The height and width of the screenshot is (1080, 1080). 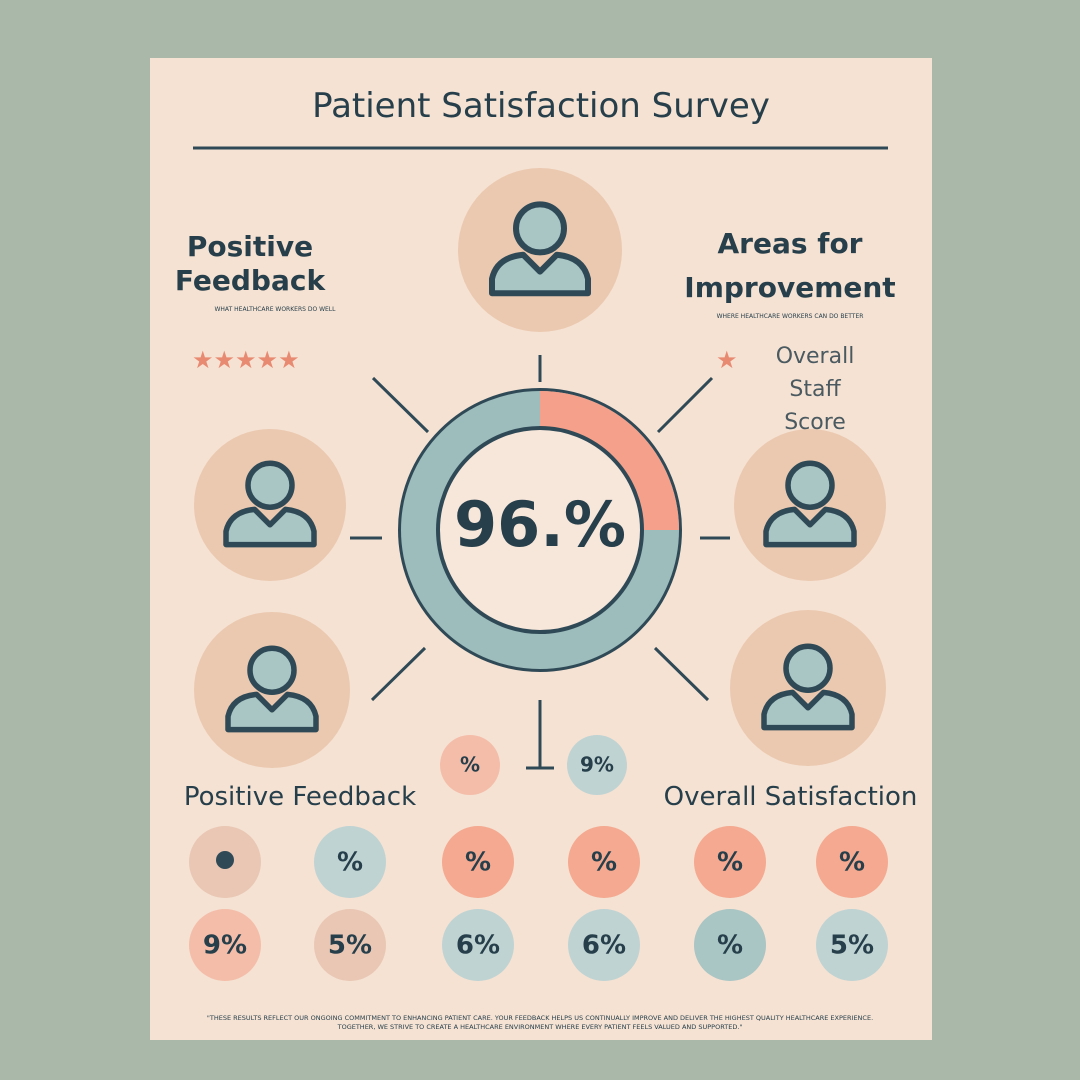 I want to click on positive-heading: Positive Feedback, so click(x=250, y=263).